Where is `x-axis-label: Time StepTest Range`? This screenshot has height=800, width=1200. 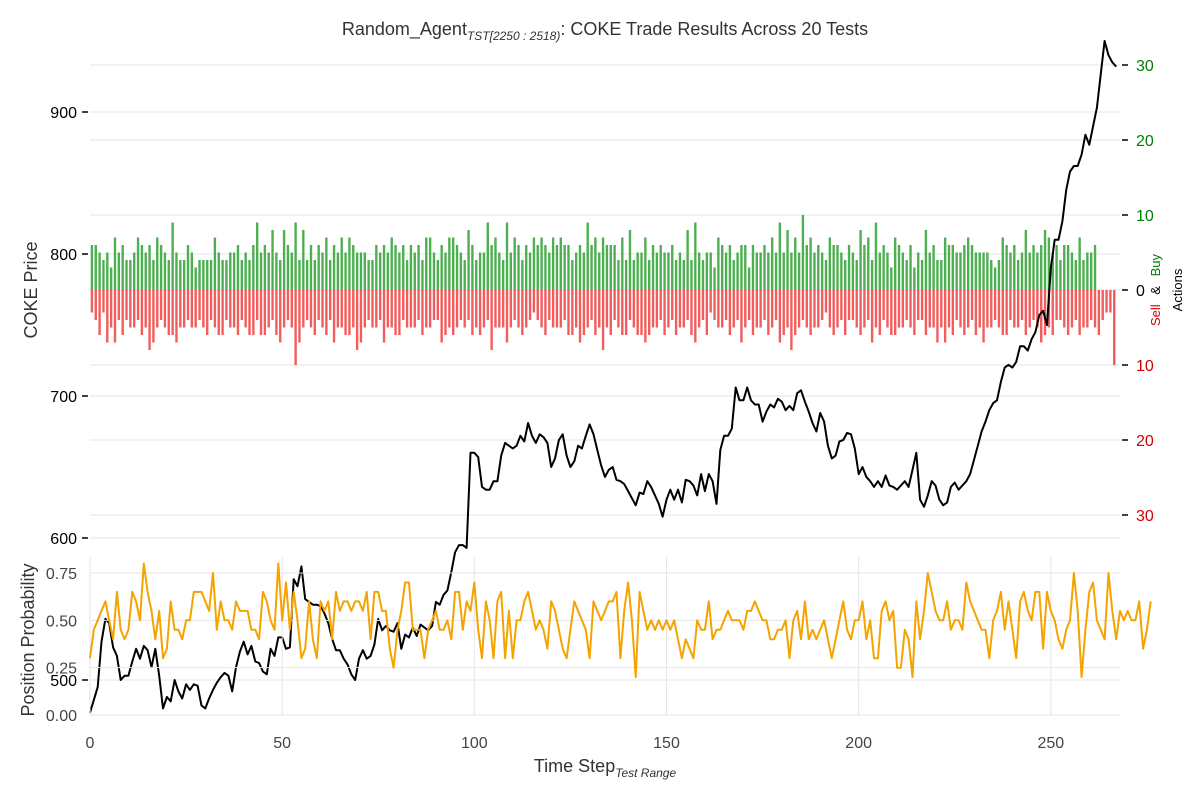 x-axis-label: Time StepTest Range is located at coordinates (605, 768).